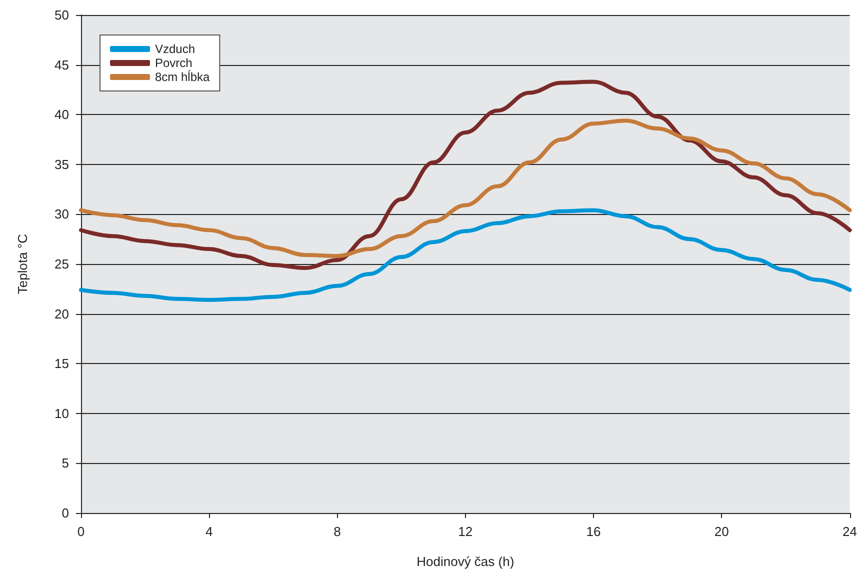 This screenshot has width=868, height=583. Describe the element at coordinates (175, 49) in the screenshot. I see `legend-label: Vzduch` at that location.